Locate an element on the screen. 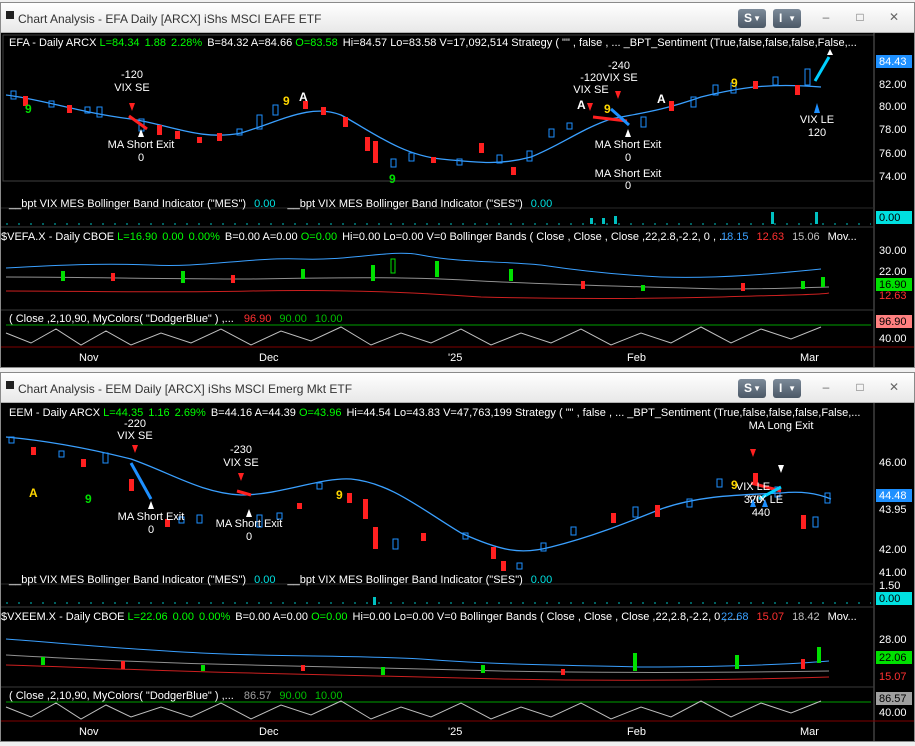 The height and width of the screenshot is (746, 915). header-symbol: EEM - Daily ARCX is located at coordinates (56, 413).